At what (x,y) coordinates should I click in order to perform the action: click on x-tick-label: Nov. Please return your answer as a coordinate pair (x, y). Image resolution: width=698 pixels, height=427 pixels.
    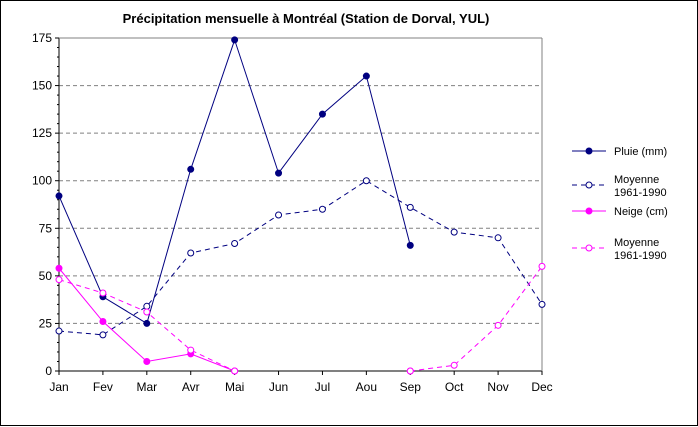
    Looking at the image, I should click on (497, 387).